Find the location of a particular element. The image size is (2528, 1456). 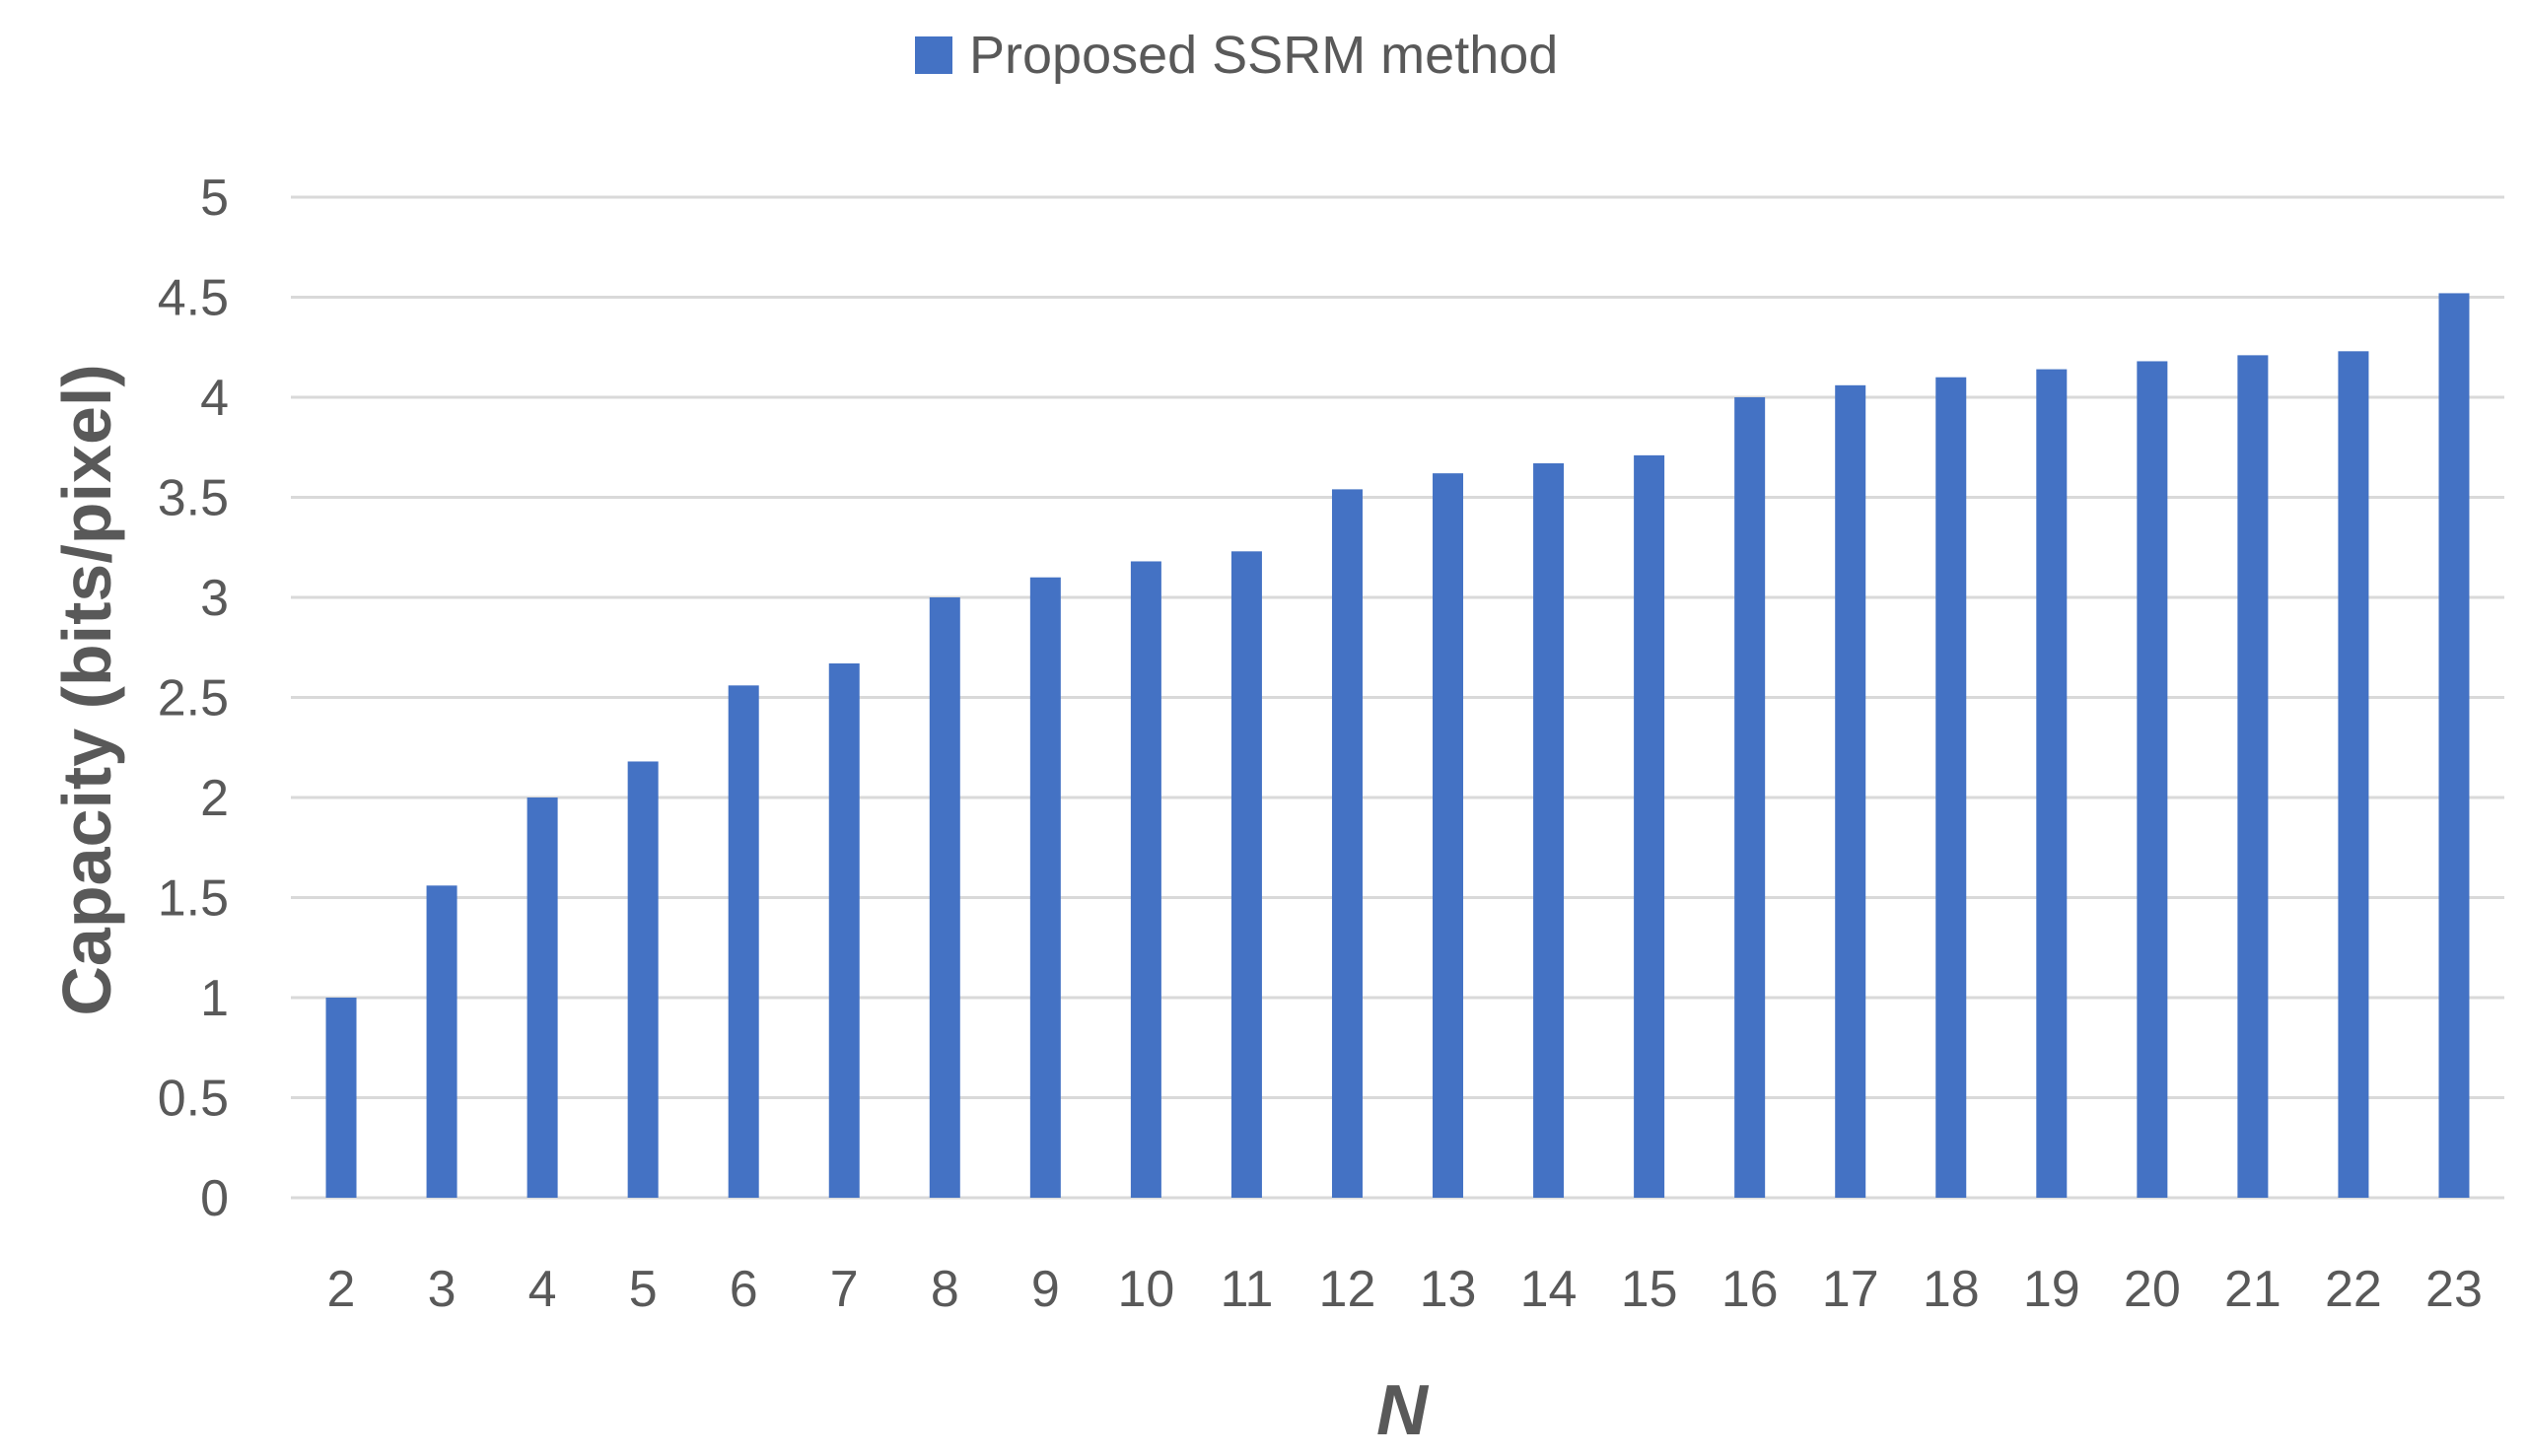

y-tick-label: 3 is located at coordinates (214, 598).